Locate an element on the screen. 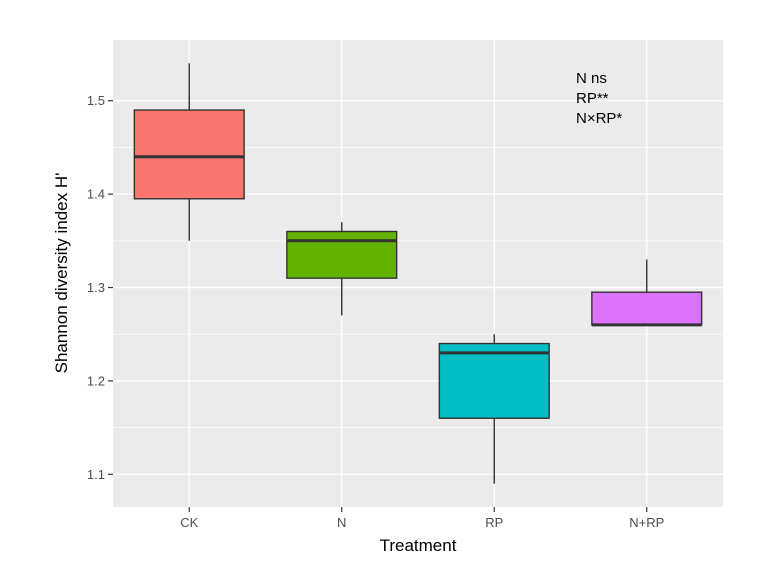  annotation-text: N ns is located at coordinates (591, 78).